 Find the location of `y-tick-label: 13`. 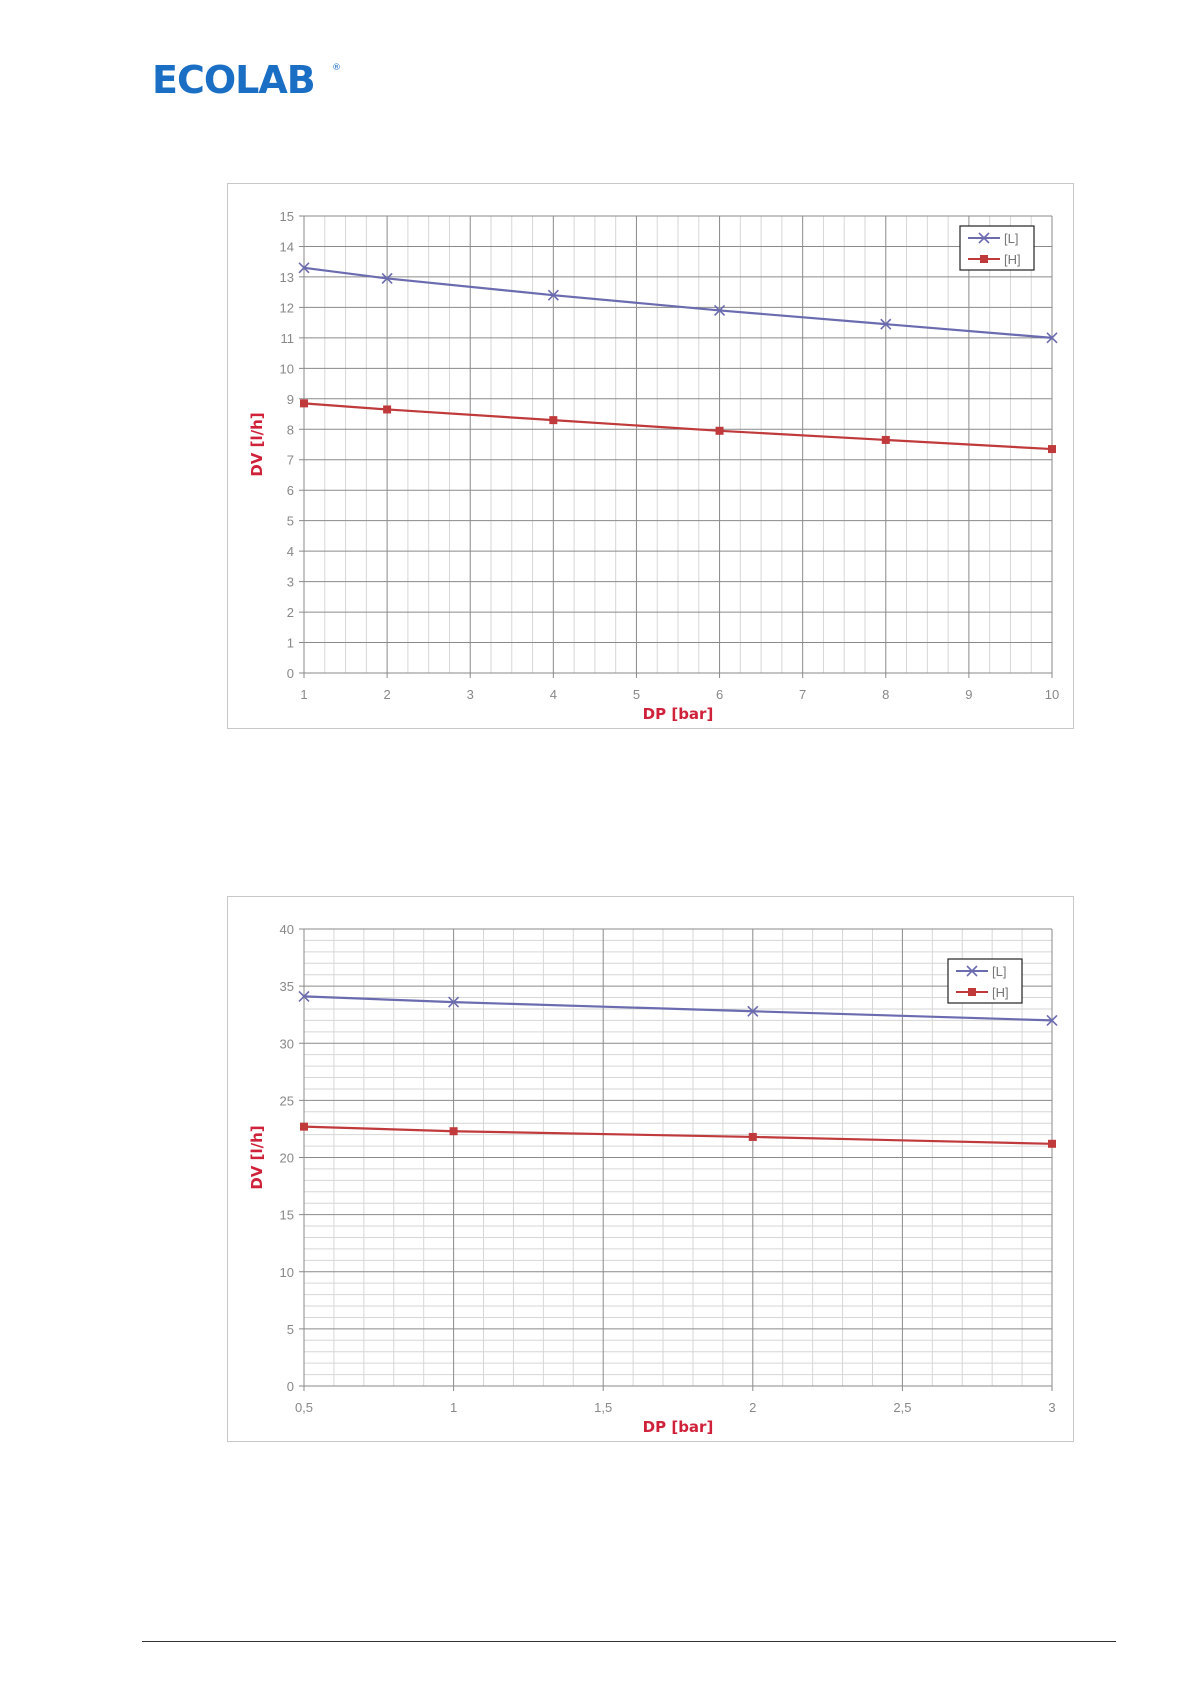

y-tick-label: 13 is located at coordinates (287, 277).